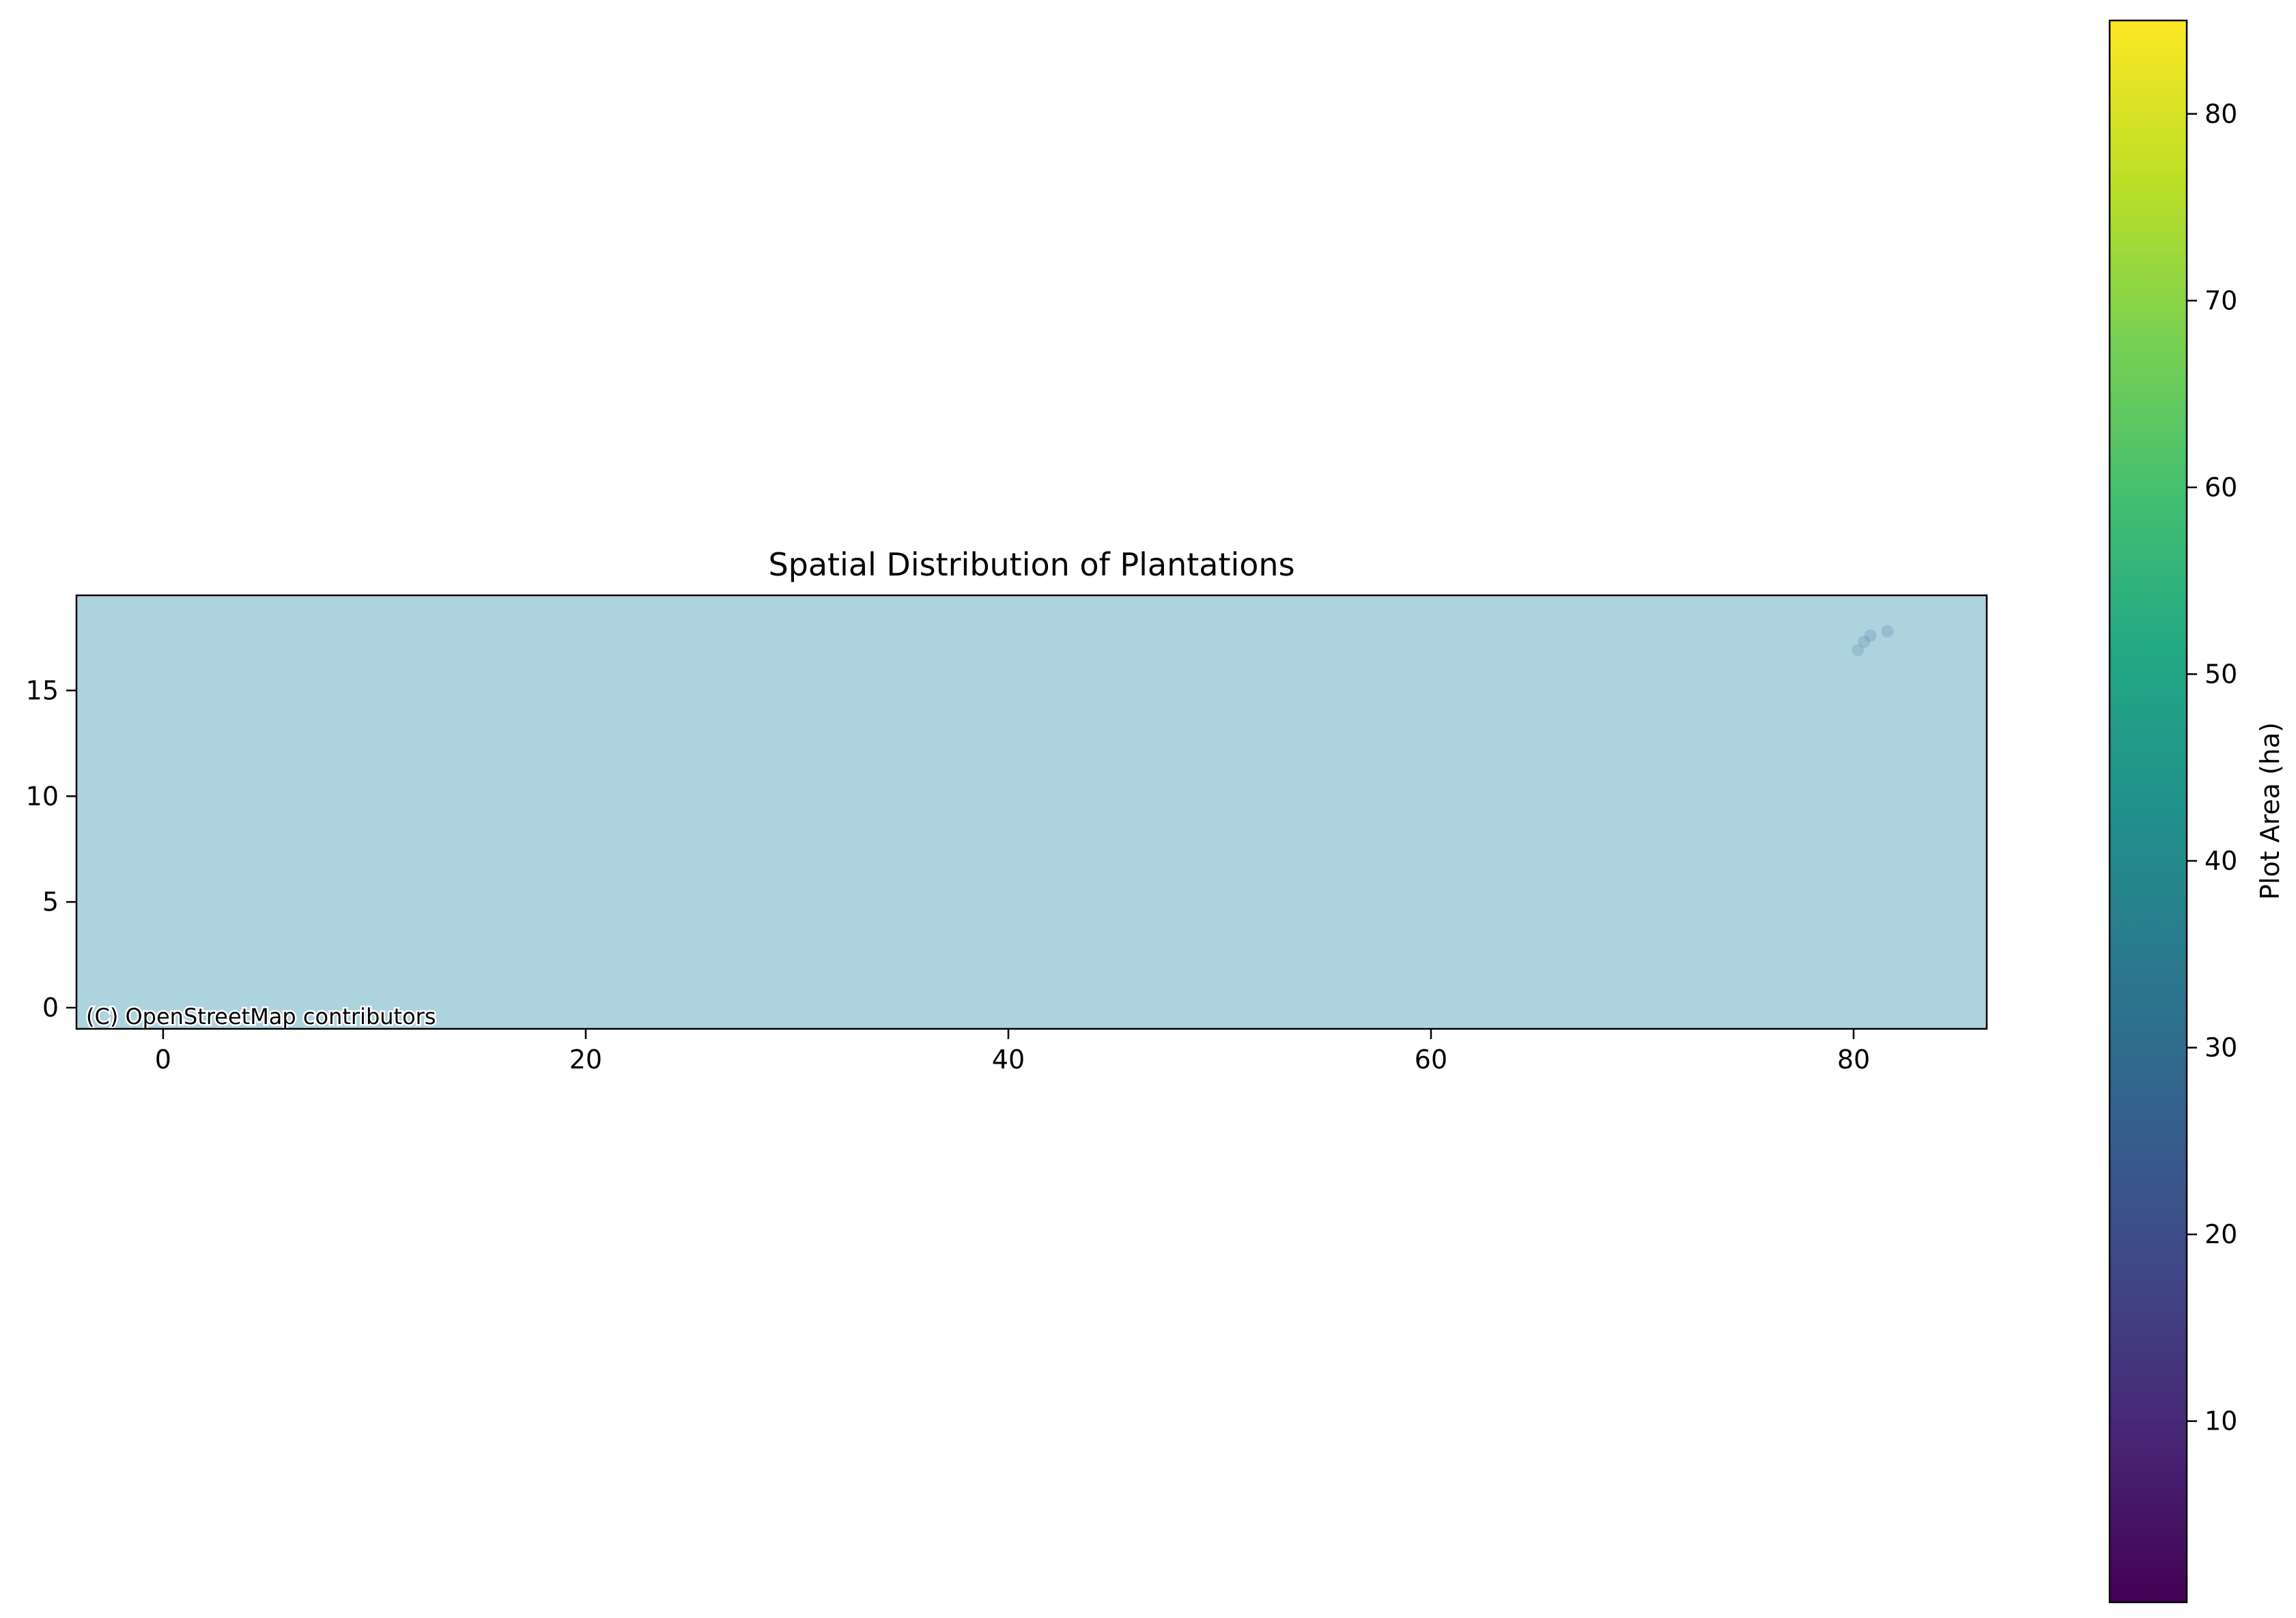 The width and height of the screenshot is (2296, 1618). Describe the element at coordinates (1853, 1060) in the screenshot. I see `x-tick-label: 80` at that location.